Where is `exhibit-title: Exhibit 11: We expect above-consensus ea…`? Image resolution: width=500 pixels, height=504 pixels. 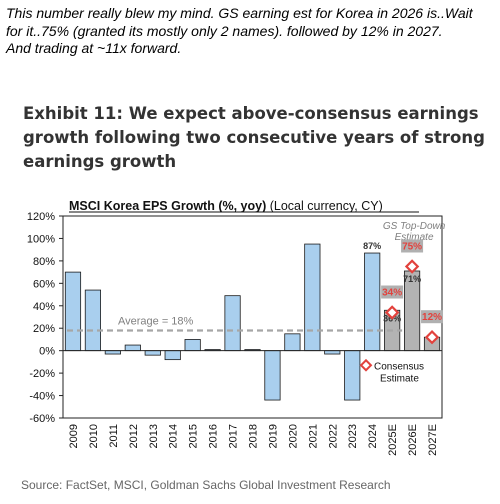
exhibit-title: Exhibit 11: We expect above-consensus ea… is located at coordinates (254, 137).